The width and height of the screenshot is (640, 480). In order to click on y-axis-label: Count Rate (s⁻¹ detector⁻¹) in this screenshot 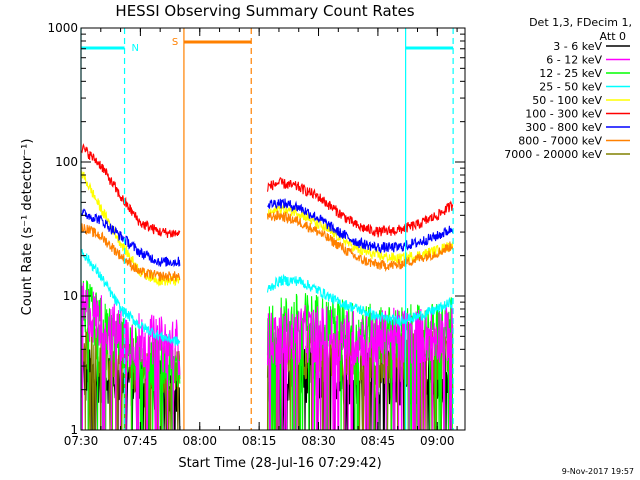, I will do `click(27, 227)`.